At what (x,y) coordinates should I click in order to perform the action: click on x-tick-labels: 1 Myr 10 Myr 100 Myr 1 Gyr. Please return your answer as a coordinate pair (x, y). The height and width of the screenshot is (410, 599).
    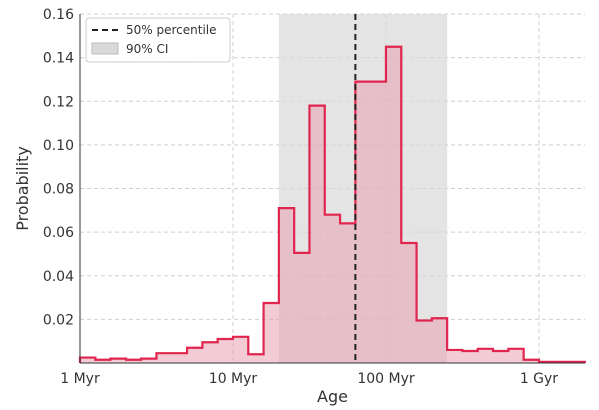
    Looking at the image, I should click on (309, 379).